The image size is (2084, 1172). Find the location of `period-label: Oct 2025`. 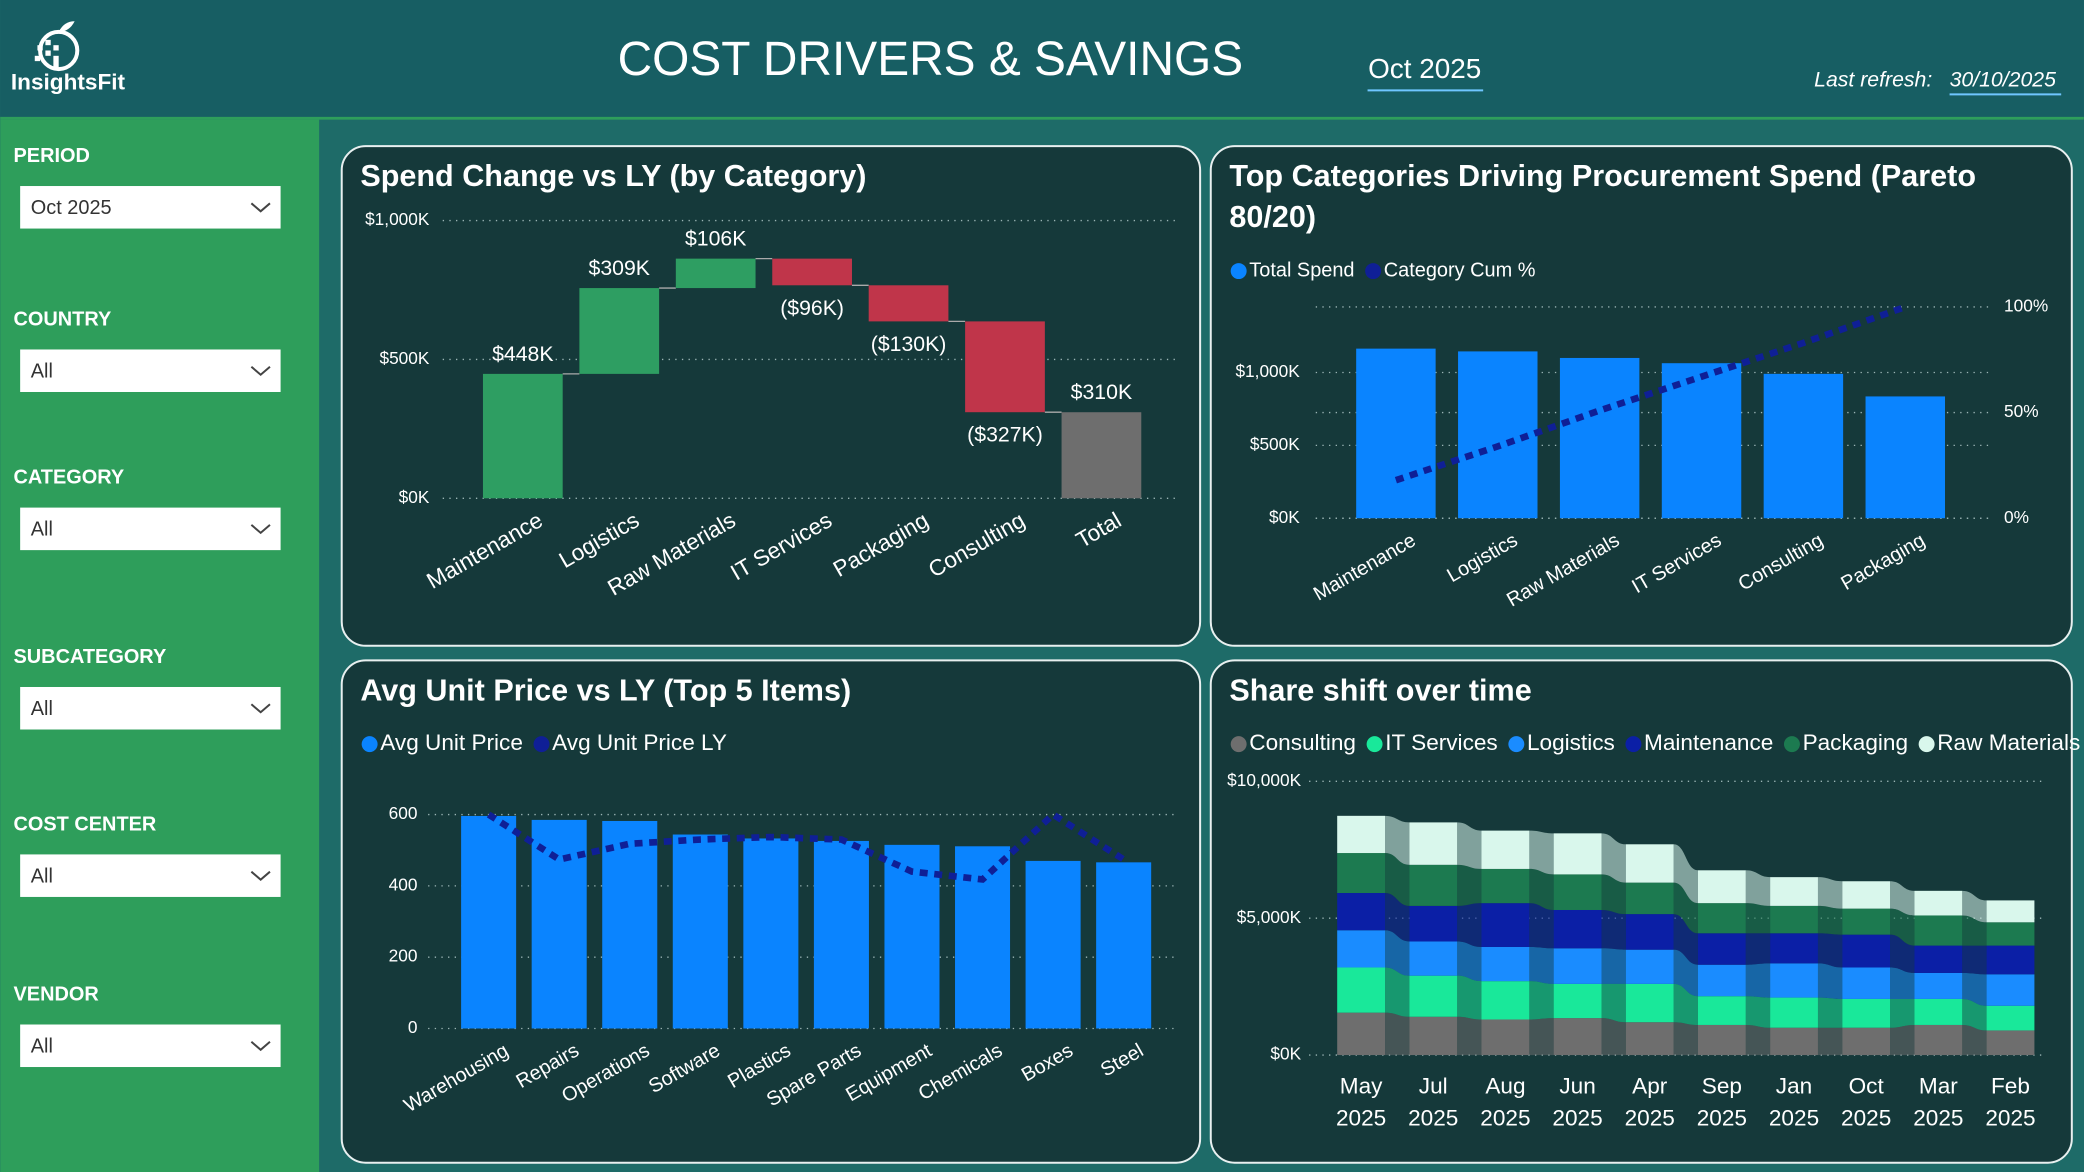

period-label: Oct 2025 is located at coordinates (1424, 68).